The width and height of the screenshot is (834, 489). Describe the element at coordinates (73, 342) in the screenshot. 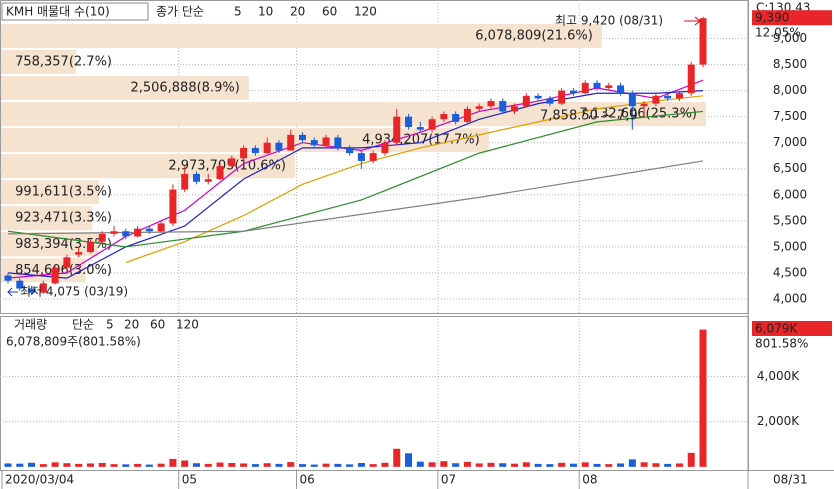

I see `volume-info: 6,078,809주(801.58%)` at that location.